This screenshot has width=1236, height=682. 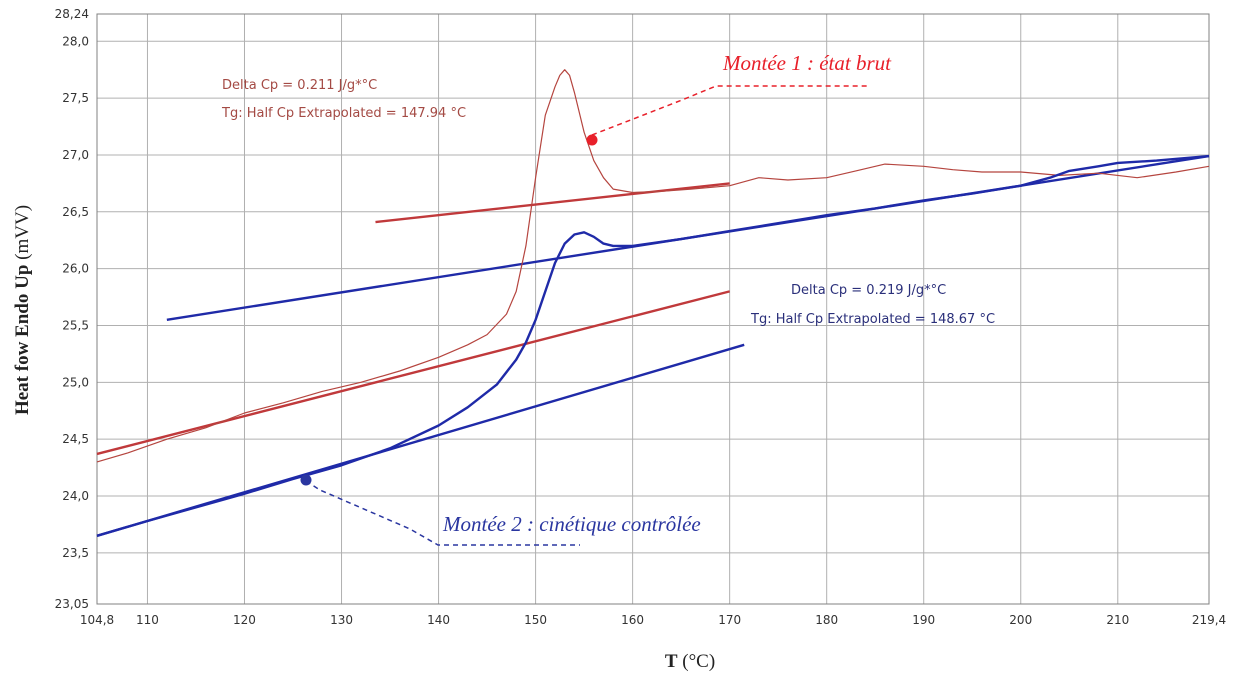 What do you see at coordinates (147, 620) in the screenshot?
I see `x-tick-label: 110` at bounding box center [147, 620].